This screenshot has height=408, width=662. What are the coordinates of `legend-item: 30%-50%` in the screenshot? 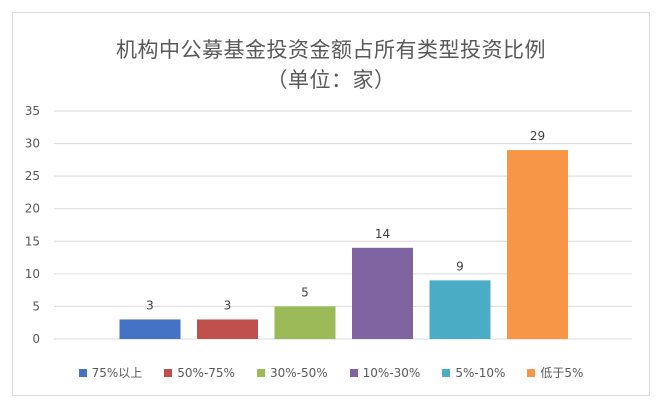 It's located at (292, 372).